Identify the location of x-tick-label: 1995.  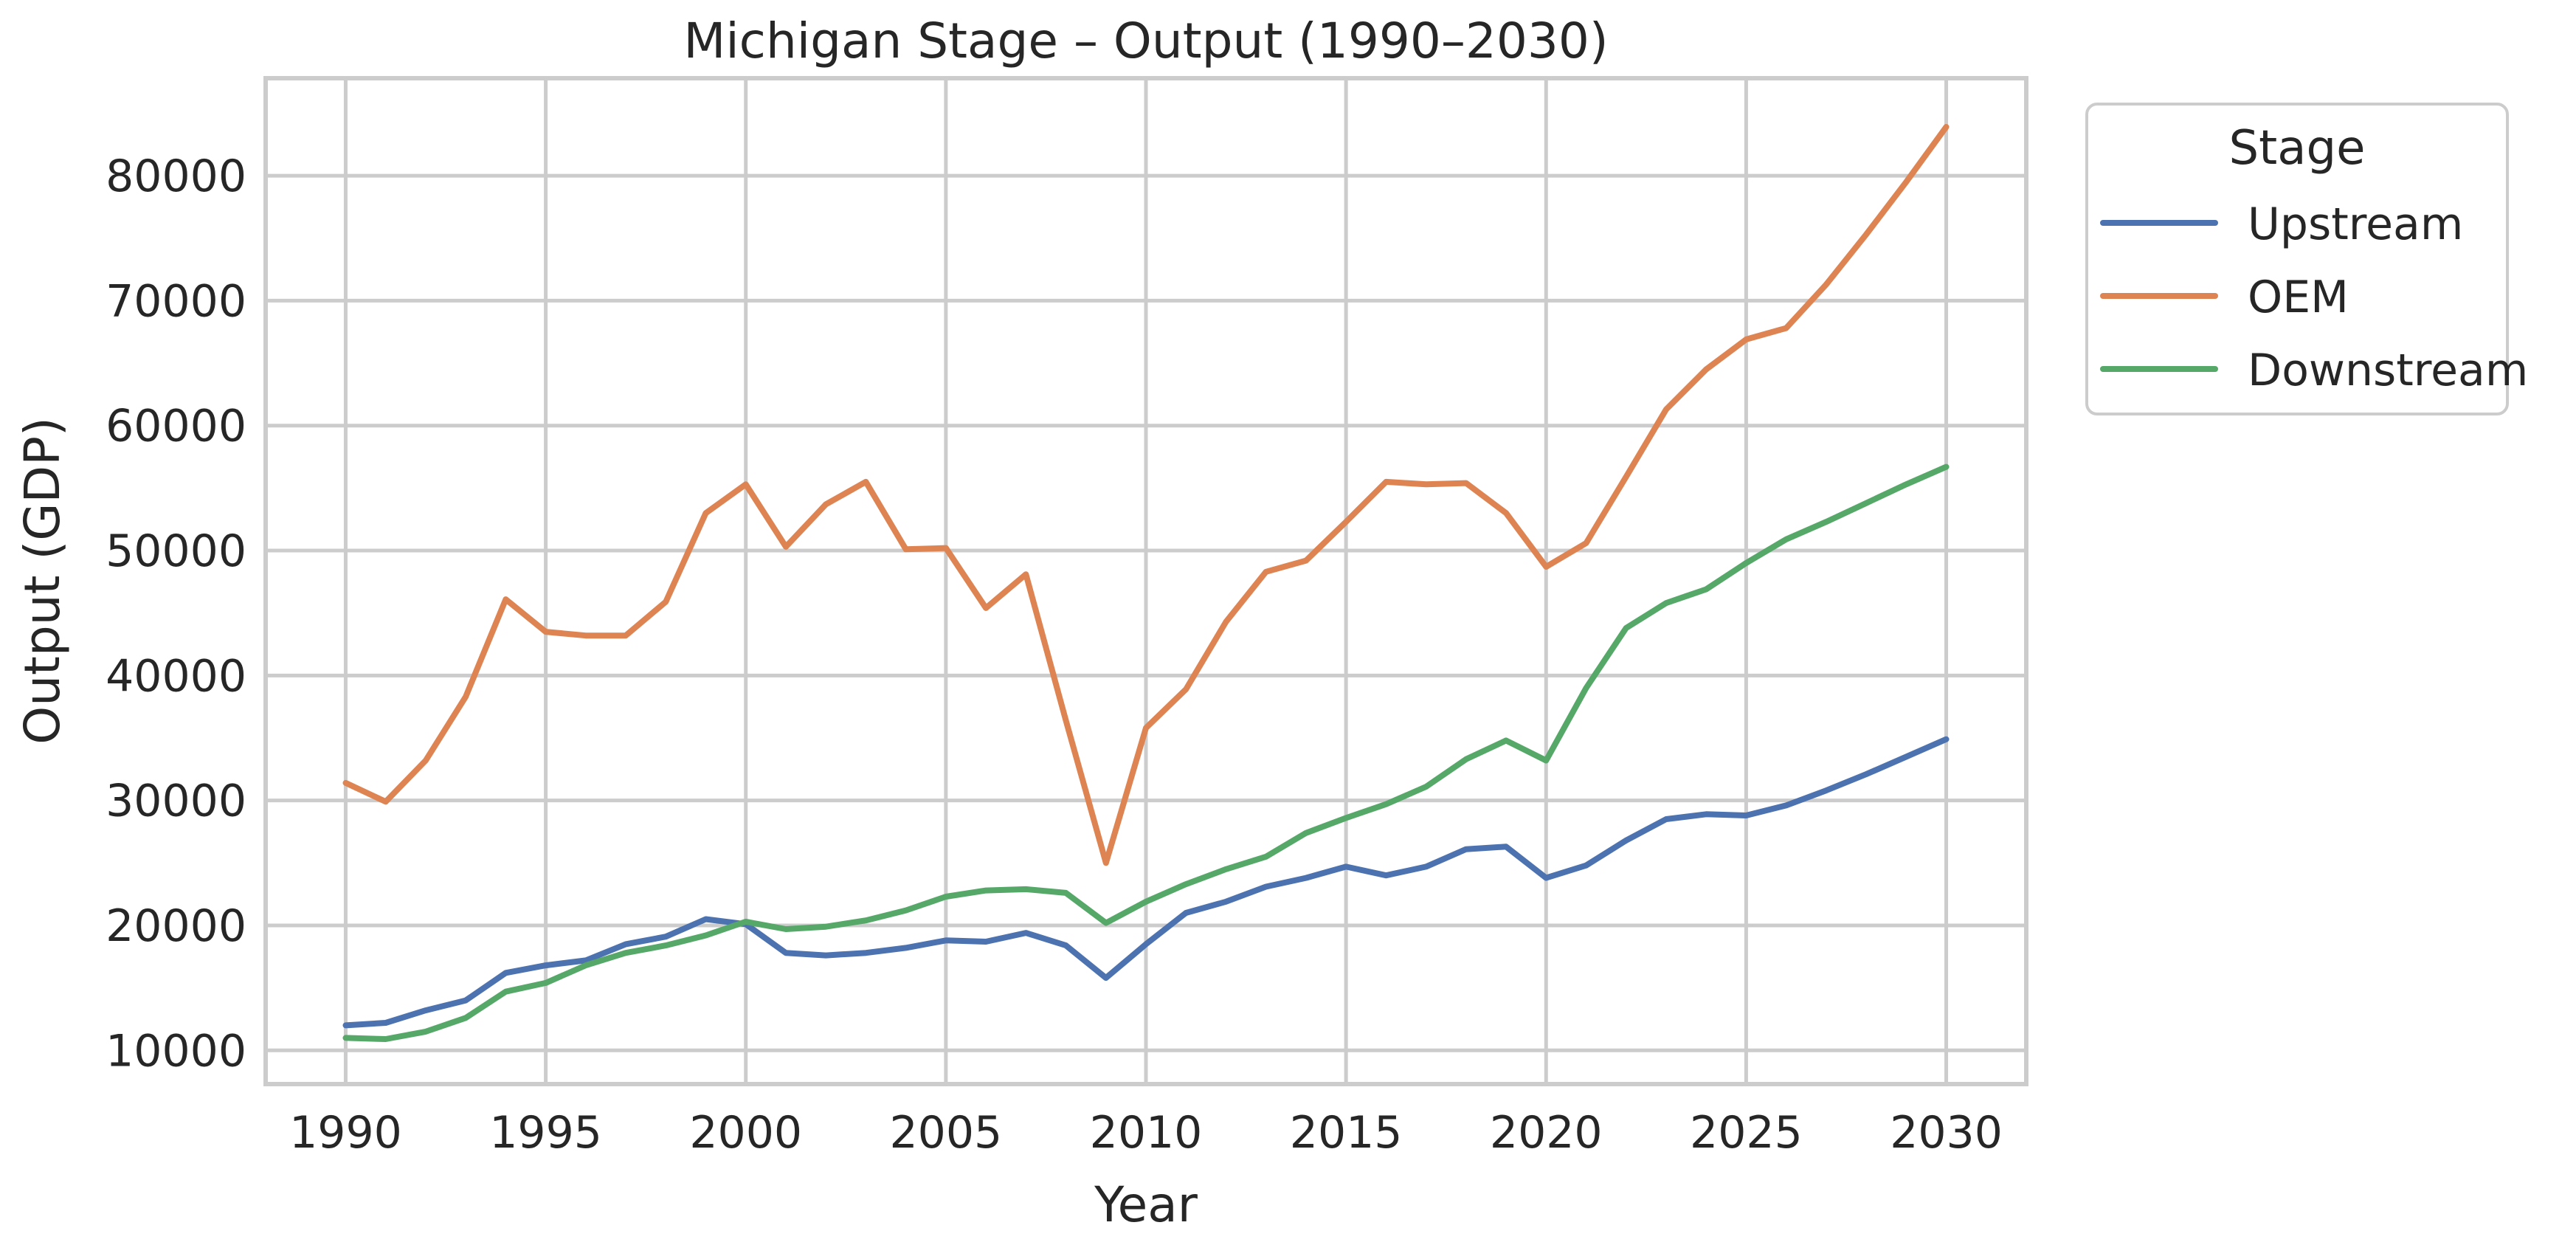
(545, 1133).